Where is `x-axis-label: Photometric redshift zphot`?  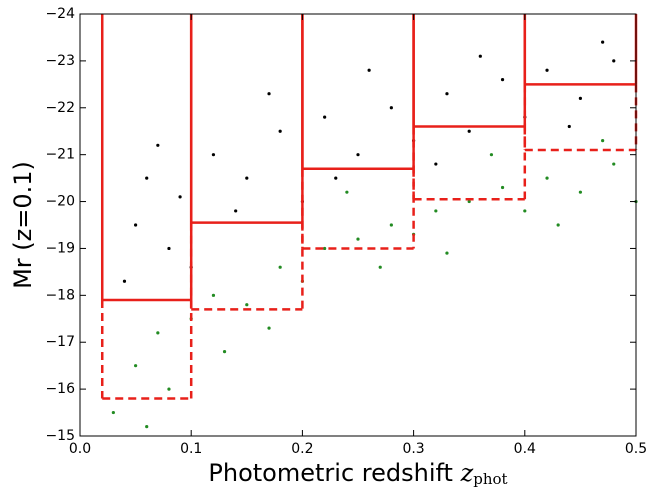 x-axis-label: Photometric redshift zphot is located at coordinates (357, 474).